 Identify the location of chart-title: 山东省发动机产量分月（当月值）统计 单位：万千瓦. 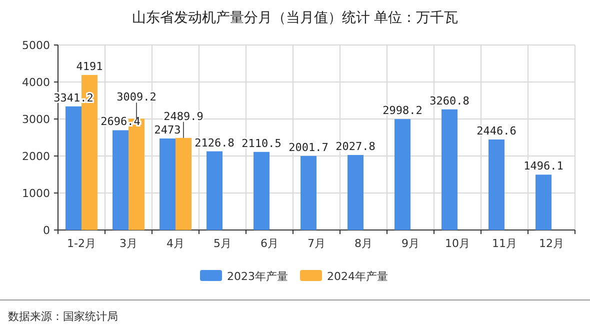
(295, 18).